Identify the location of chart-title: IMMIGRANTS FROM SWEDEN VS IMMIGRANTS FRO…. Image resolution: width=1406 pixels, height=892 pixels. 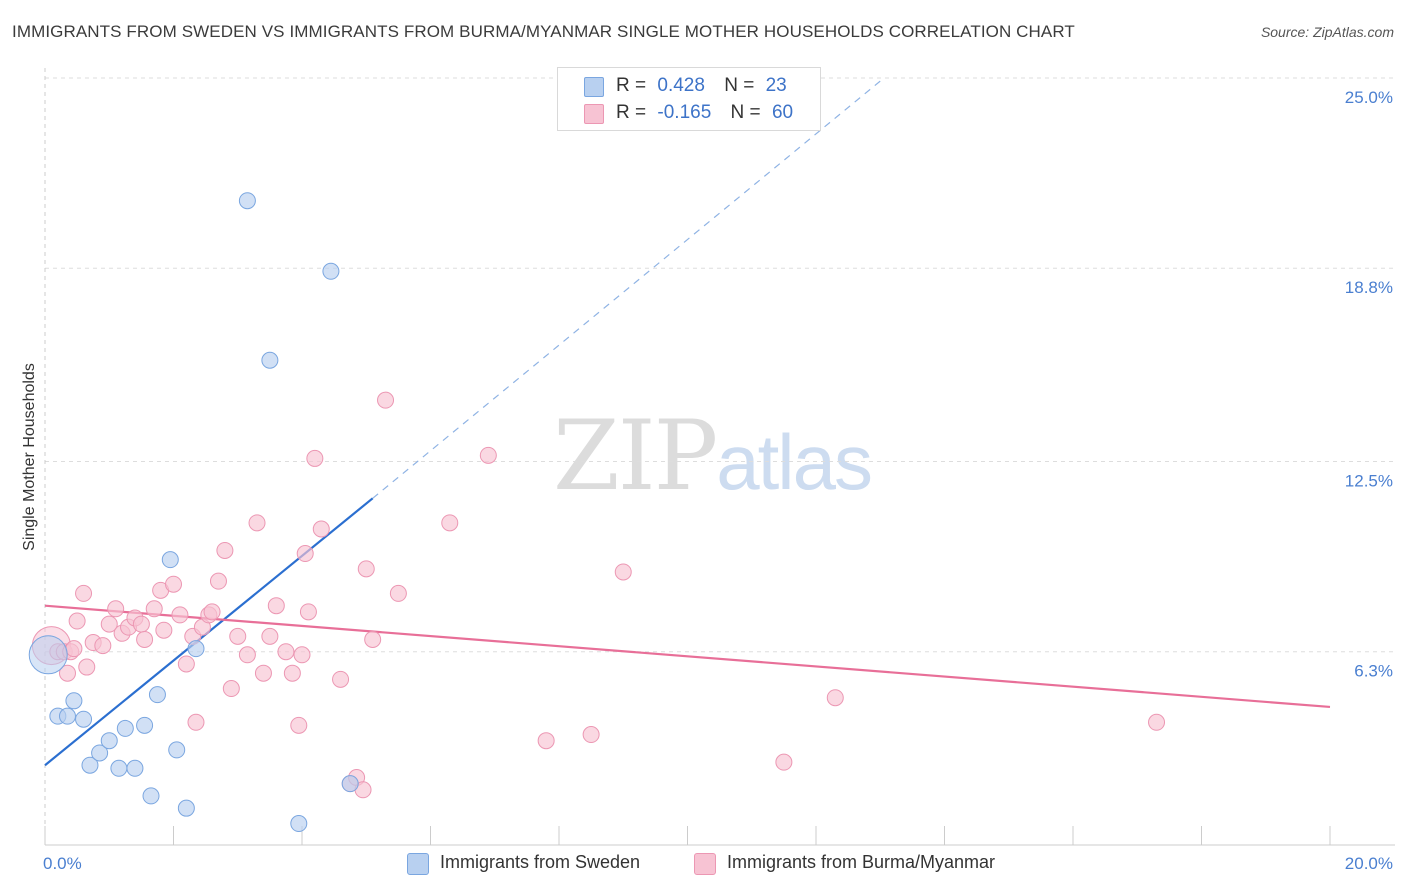
(543, 31).